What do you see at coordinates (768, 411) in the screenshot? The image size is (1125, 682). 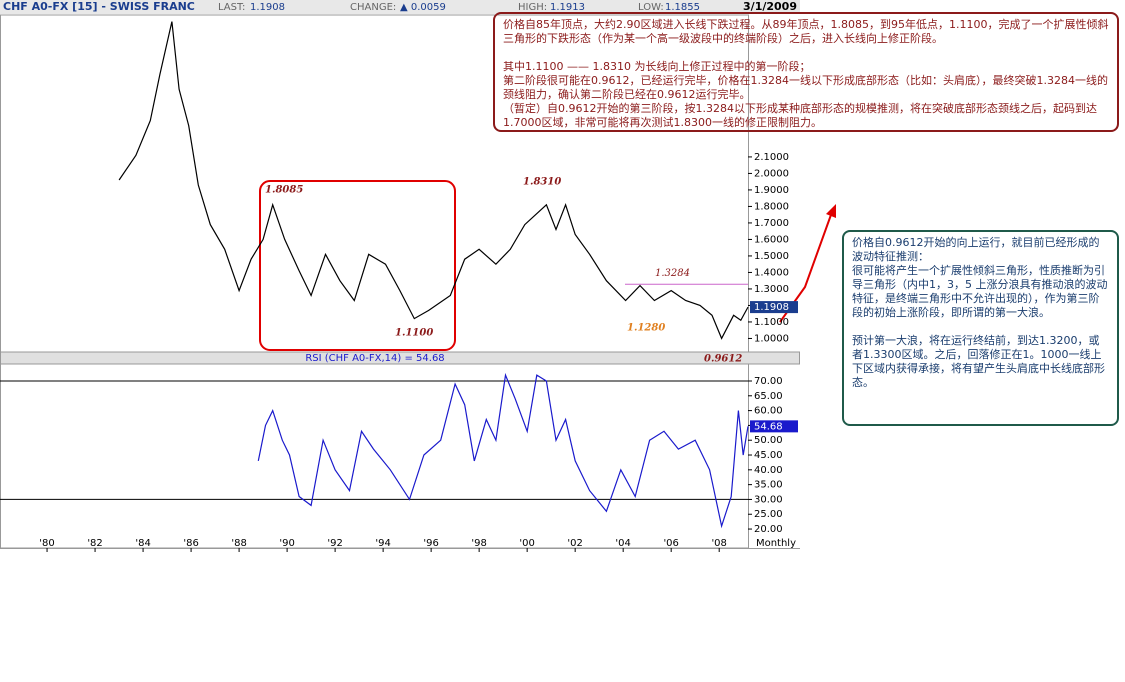 I see `y-tick-label: 60.00` at bounding box center [768, 411].